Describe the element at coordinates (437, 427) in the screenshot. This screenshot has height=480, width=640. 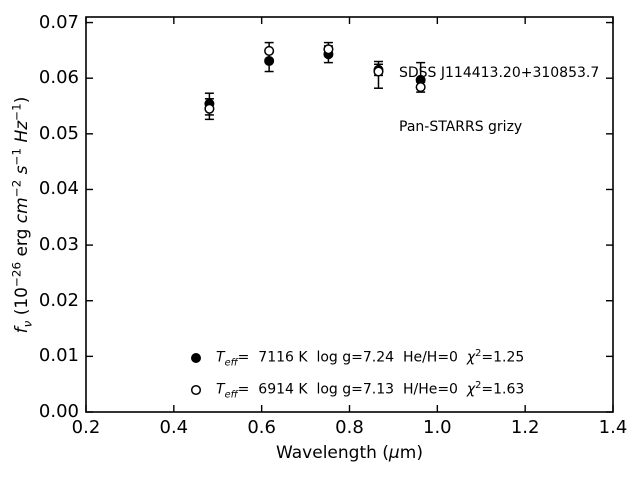
I see `x-tick-label: 1.0` at that location.